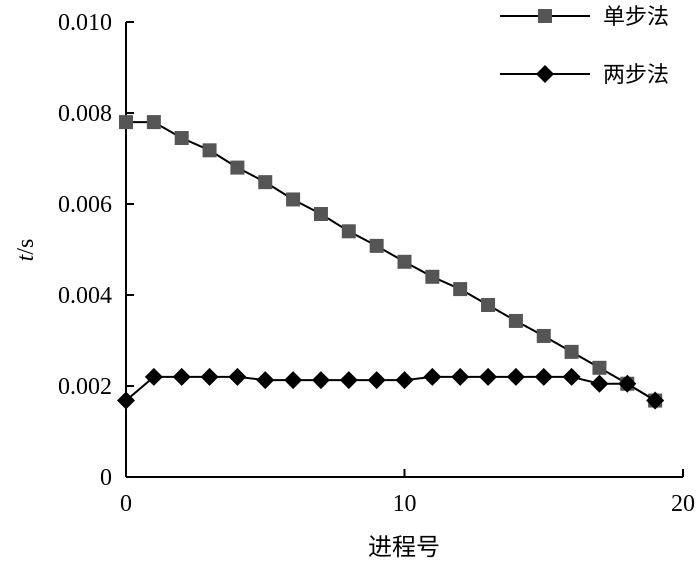 The image size is (700, 570). What do you see at coordinates (85, 23) in the screenshot?
I see `y-tick-label: 0.010` at bounding box center [85, 23].